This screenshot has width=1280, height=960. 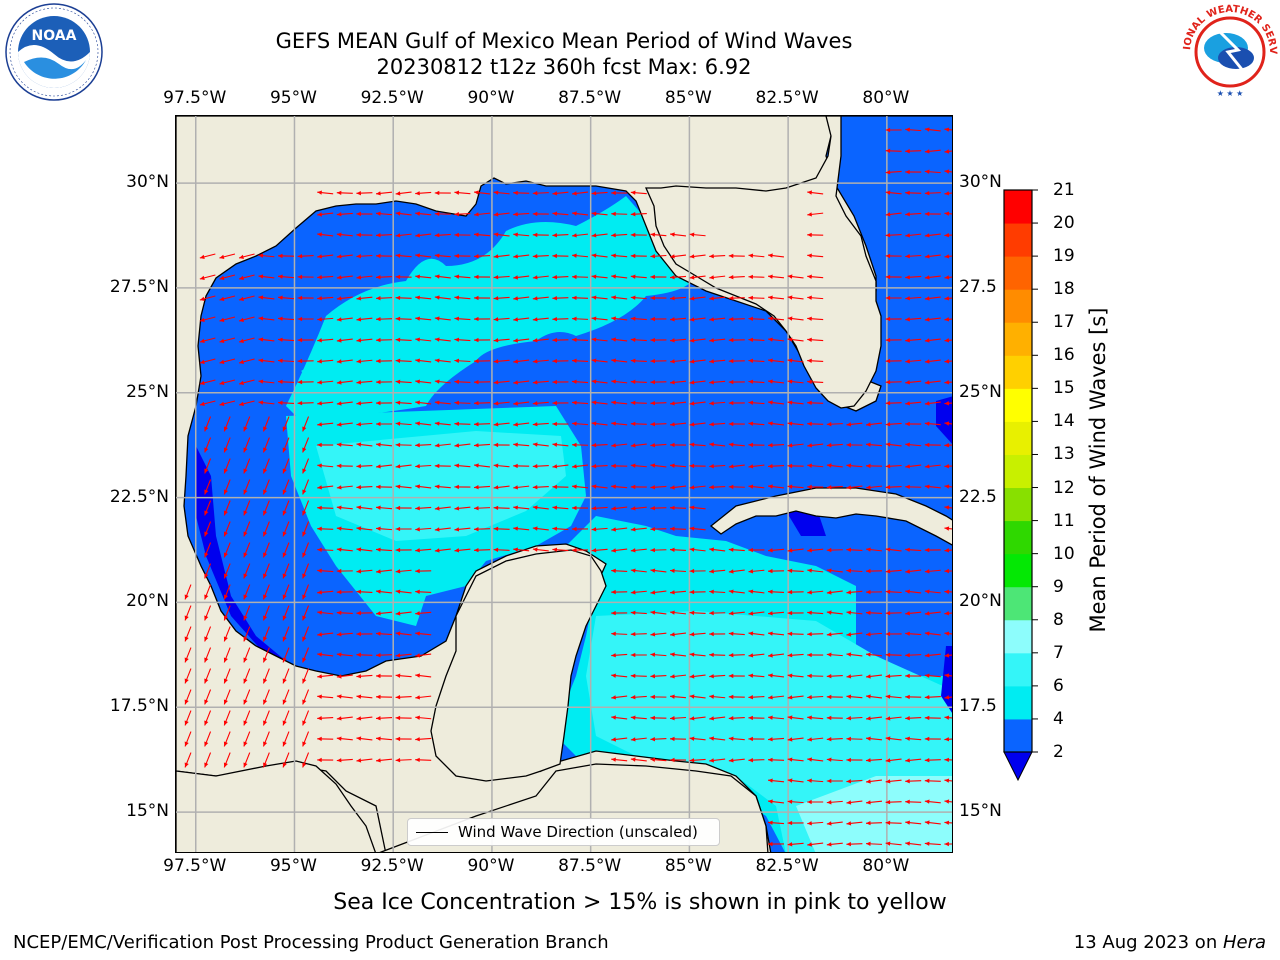 What do you see at coordinates (147, 601) in the screenshot?
I see `y-tick-label-left: 20°N` at bounding box center [147, 601].